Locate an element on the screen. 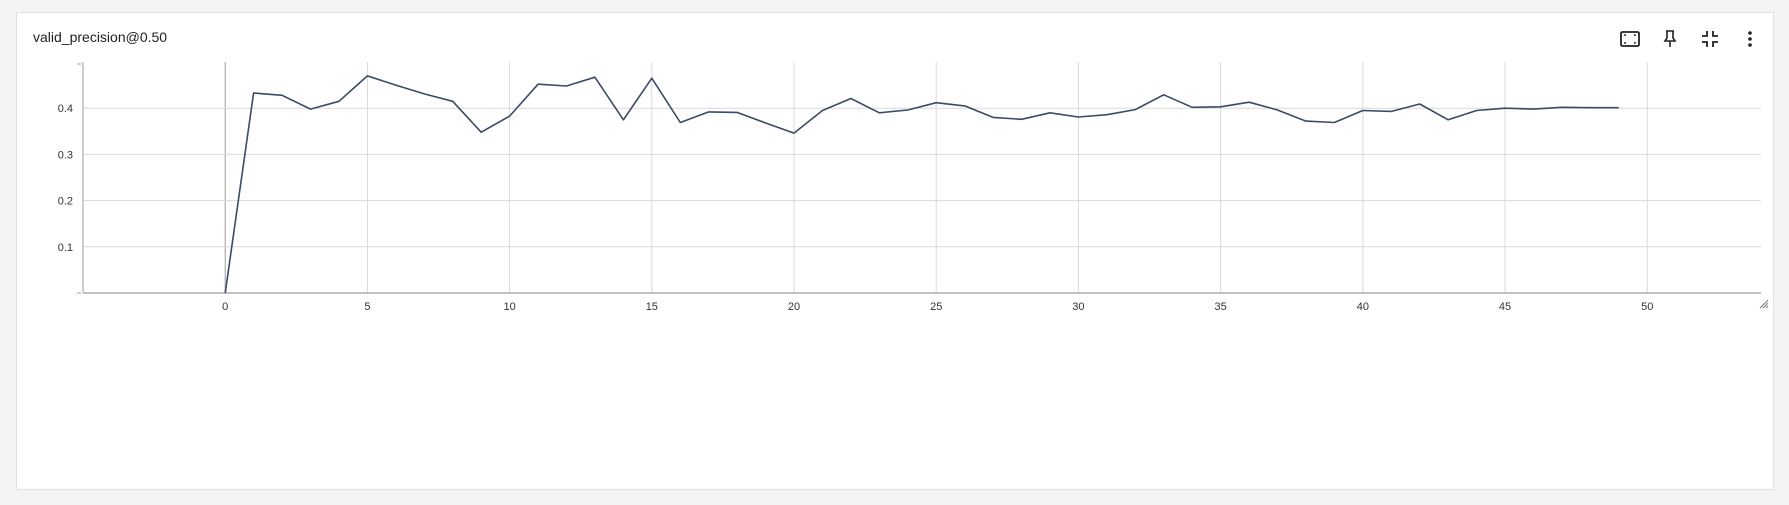 This screenshot has height=505, width=1789. y-tick-label: 0.1 is located at coordinates (65, 248).